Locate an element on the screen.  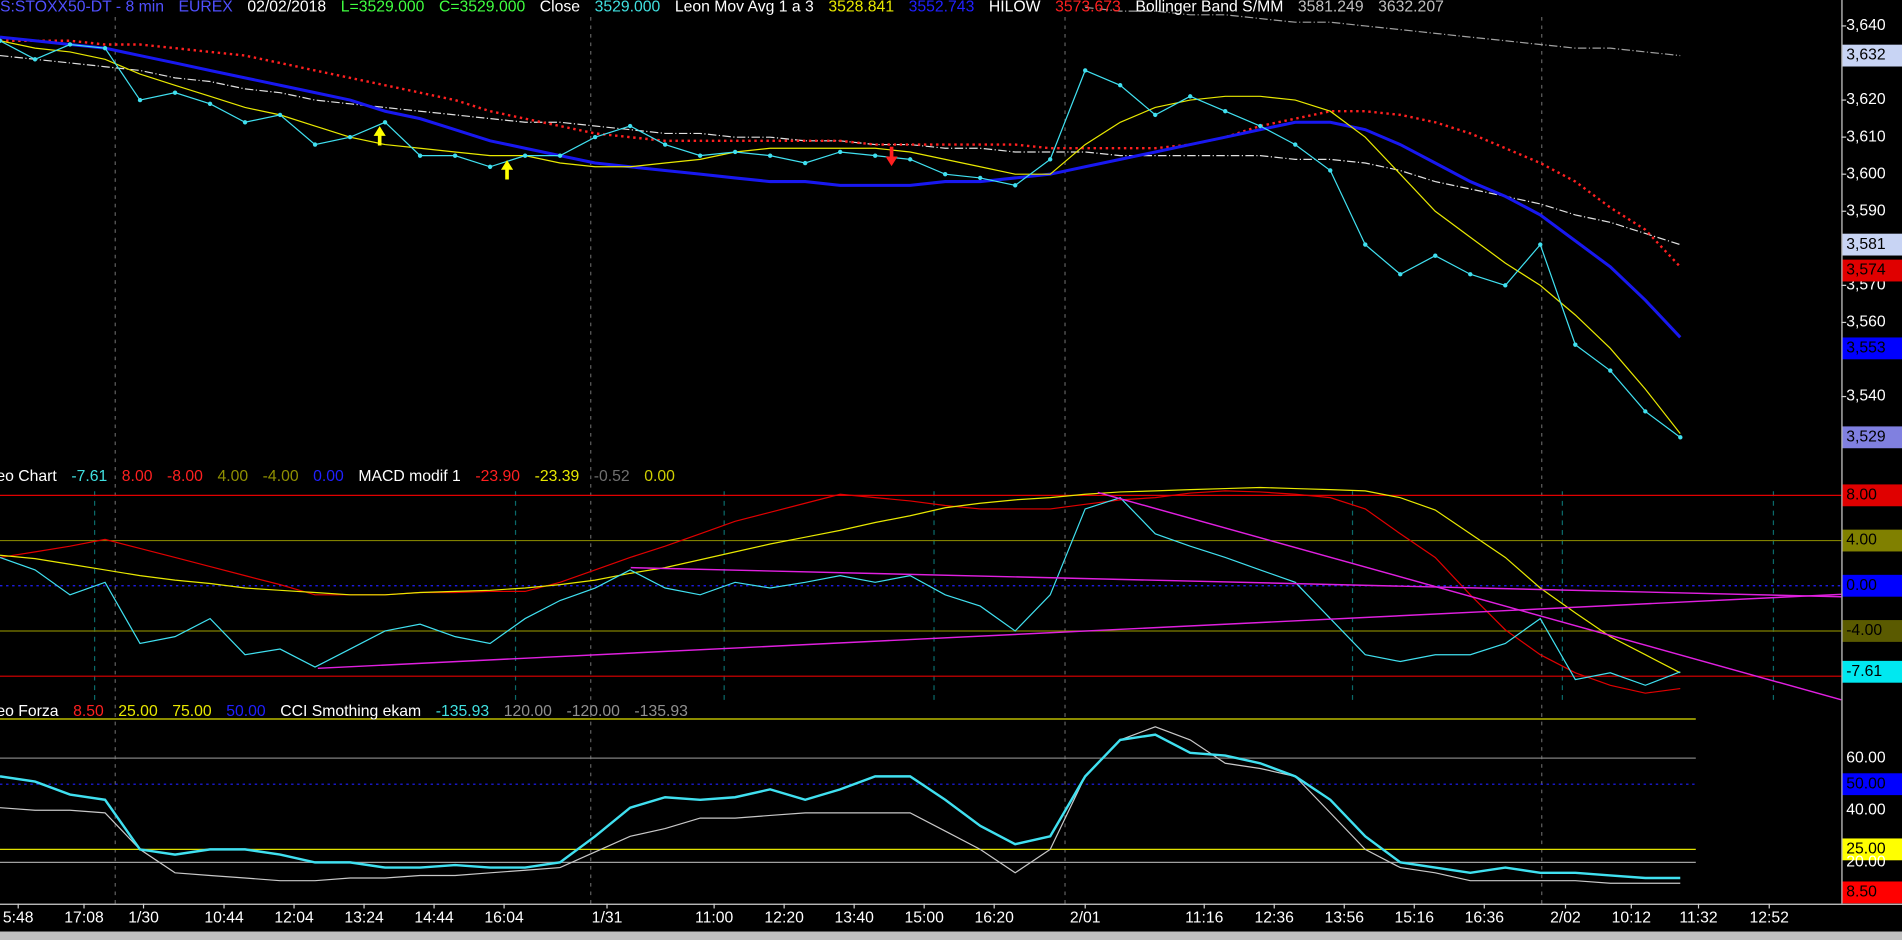
legend-text: L=3529.000 is located at coordinates (383, 7).